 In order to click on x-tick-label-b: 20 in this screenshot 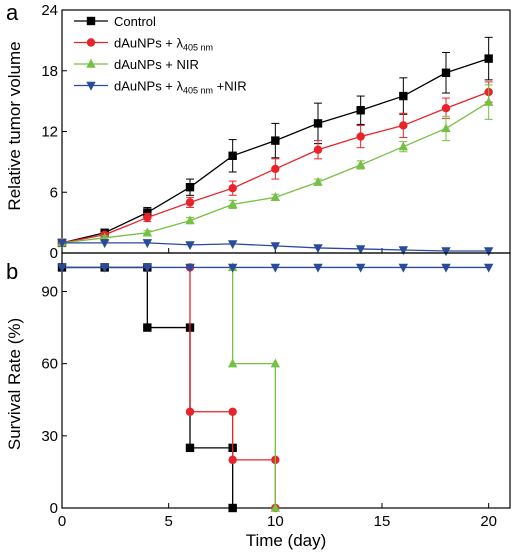, I will do `click(488, 521)`.